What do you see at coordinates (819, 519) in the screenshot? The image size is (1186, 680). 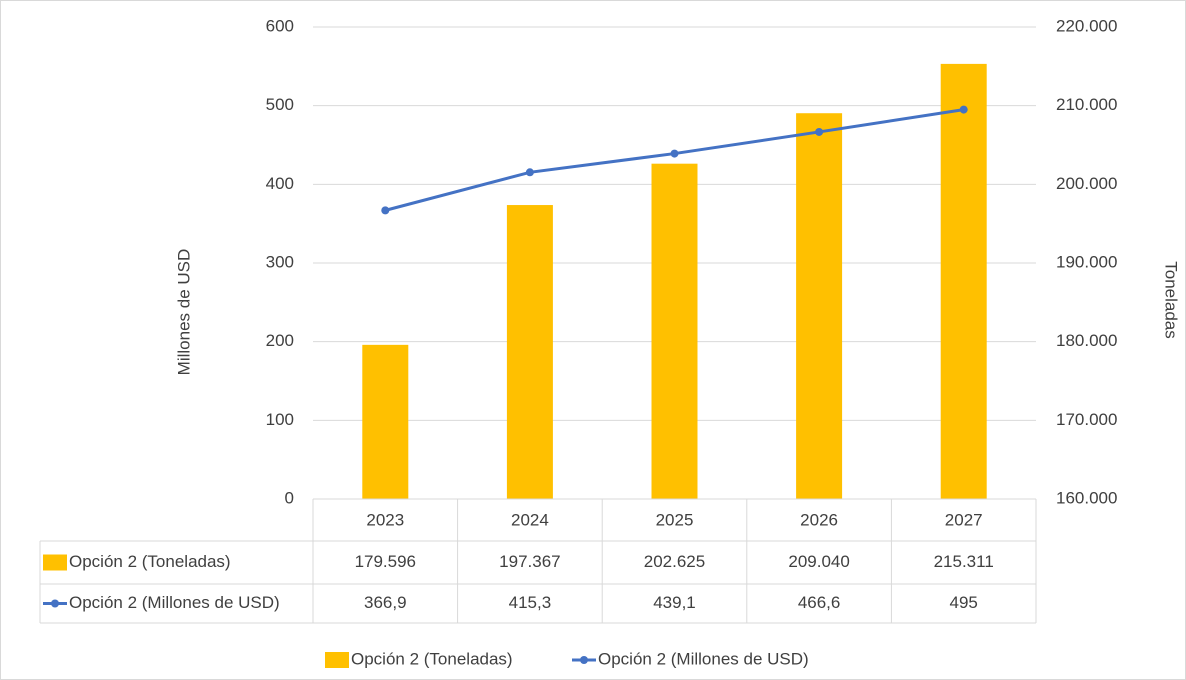 I see `x-tick-label: 2026` at bounding box center [819, 519].